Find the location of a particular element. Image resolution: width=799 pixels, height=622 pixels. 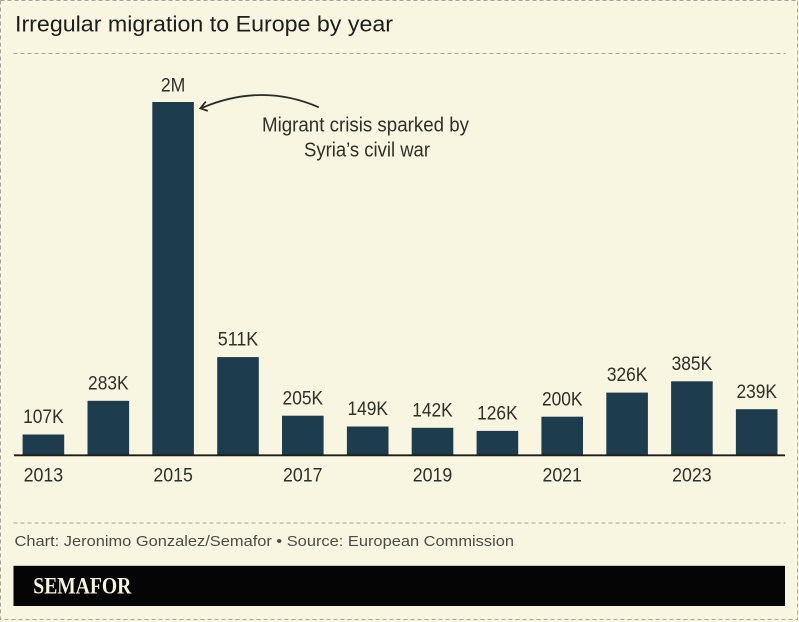

svg-text: 200K is located at coordinates (562, 399).